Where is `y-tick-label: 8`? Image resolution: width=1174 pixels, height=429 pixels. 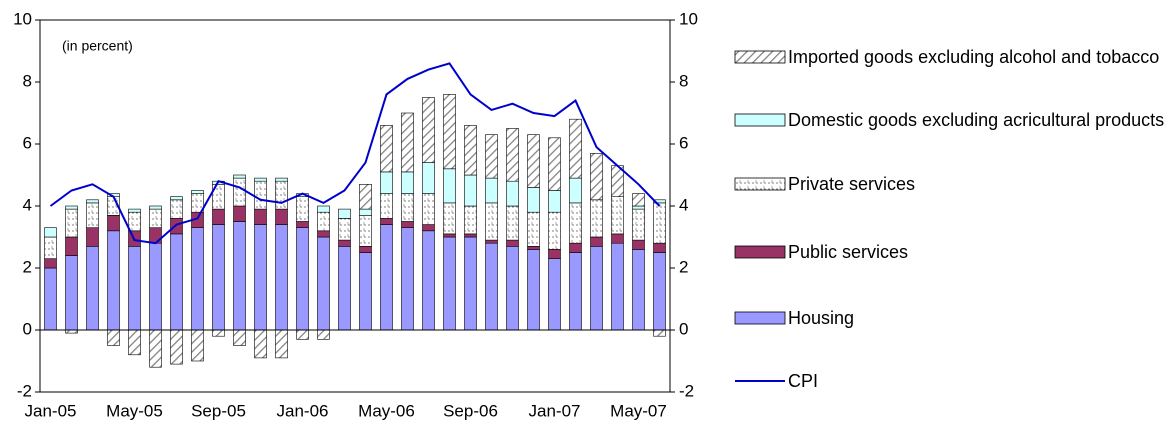
y-tick-label: 8 is located at coordinates (27, 80).